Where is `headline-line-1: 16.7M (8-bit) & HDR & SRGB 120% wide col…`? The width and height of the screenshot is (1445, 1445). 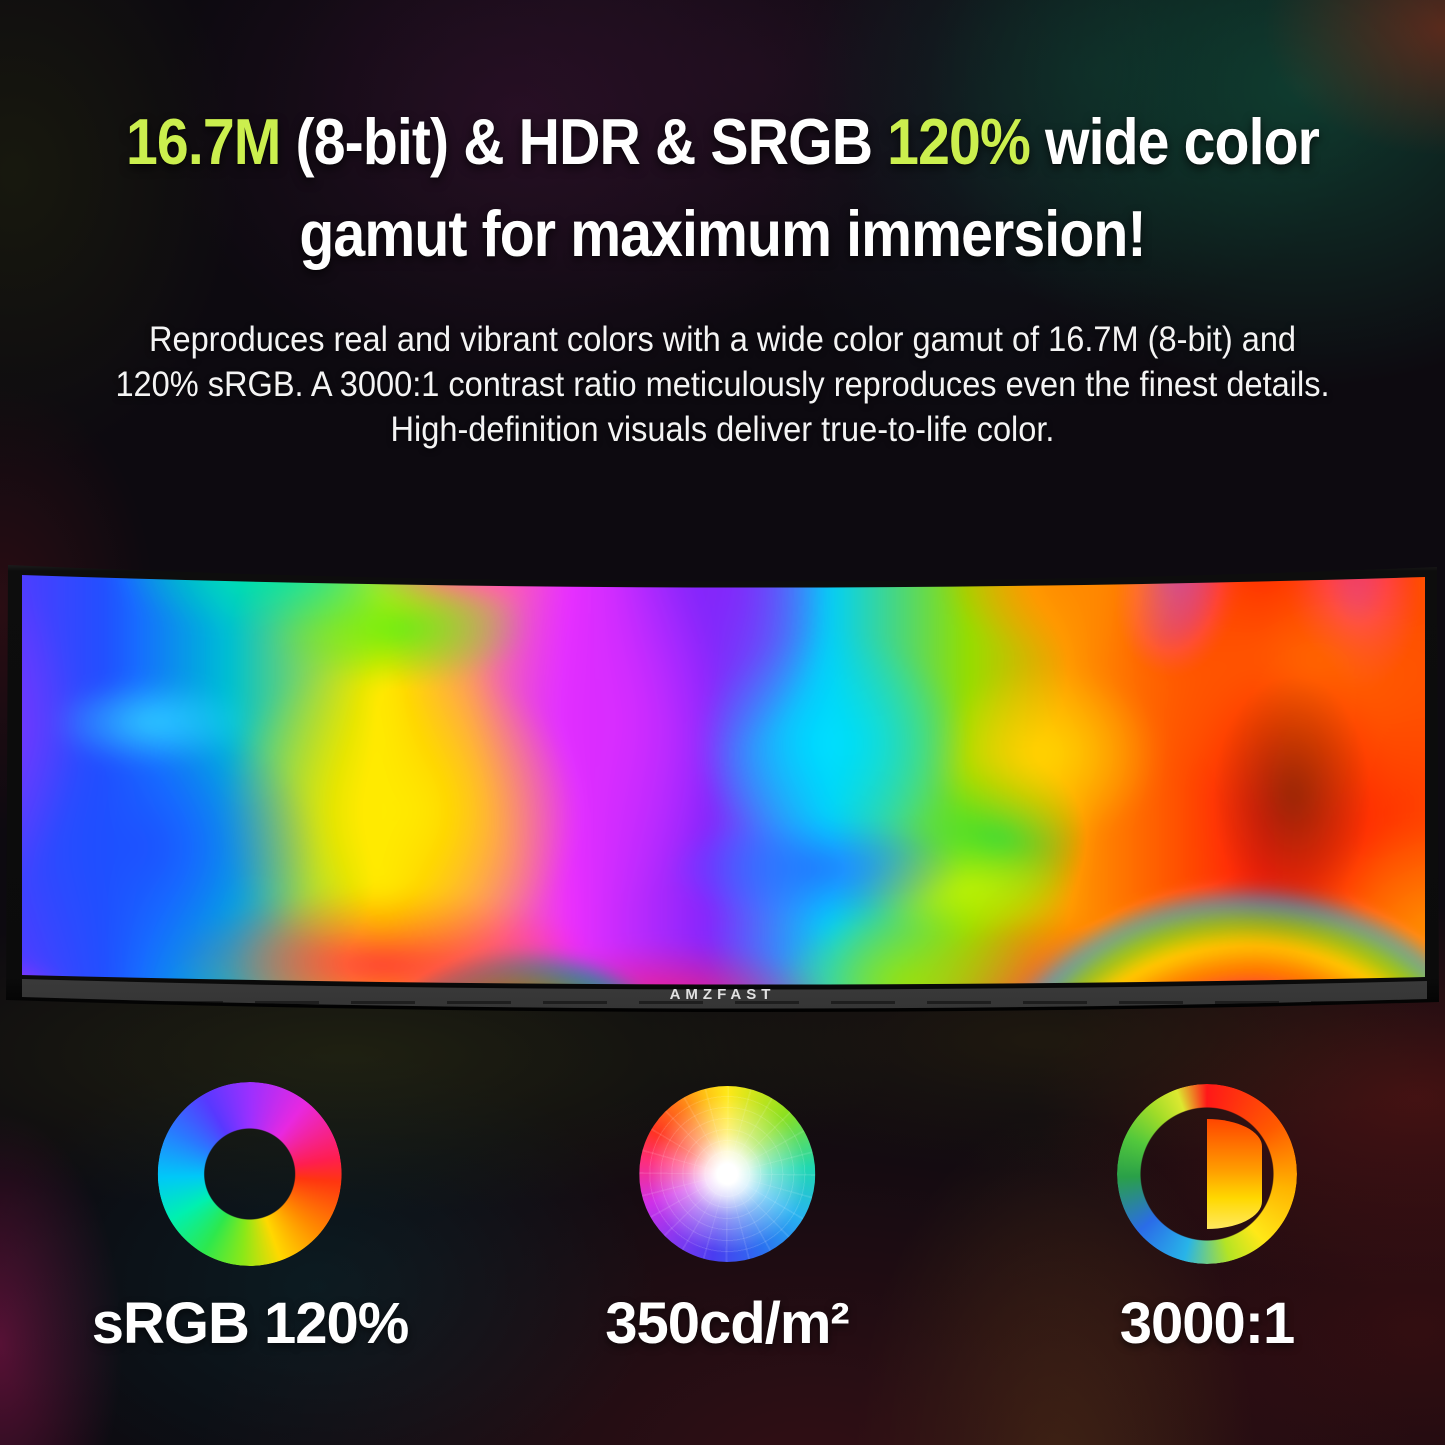 headline-line-1: 16.7M (8-bit) & HDR & SRGB 120% wide col… is located at coordinates (723, 142).